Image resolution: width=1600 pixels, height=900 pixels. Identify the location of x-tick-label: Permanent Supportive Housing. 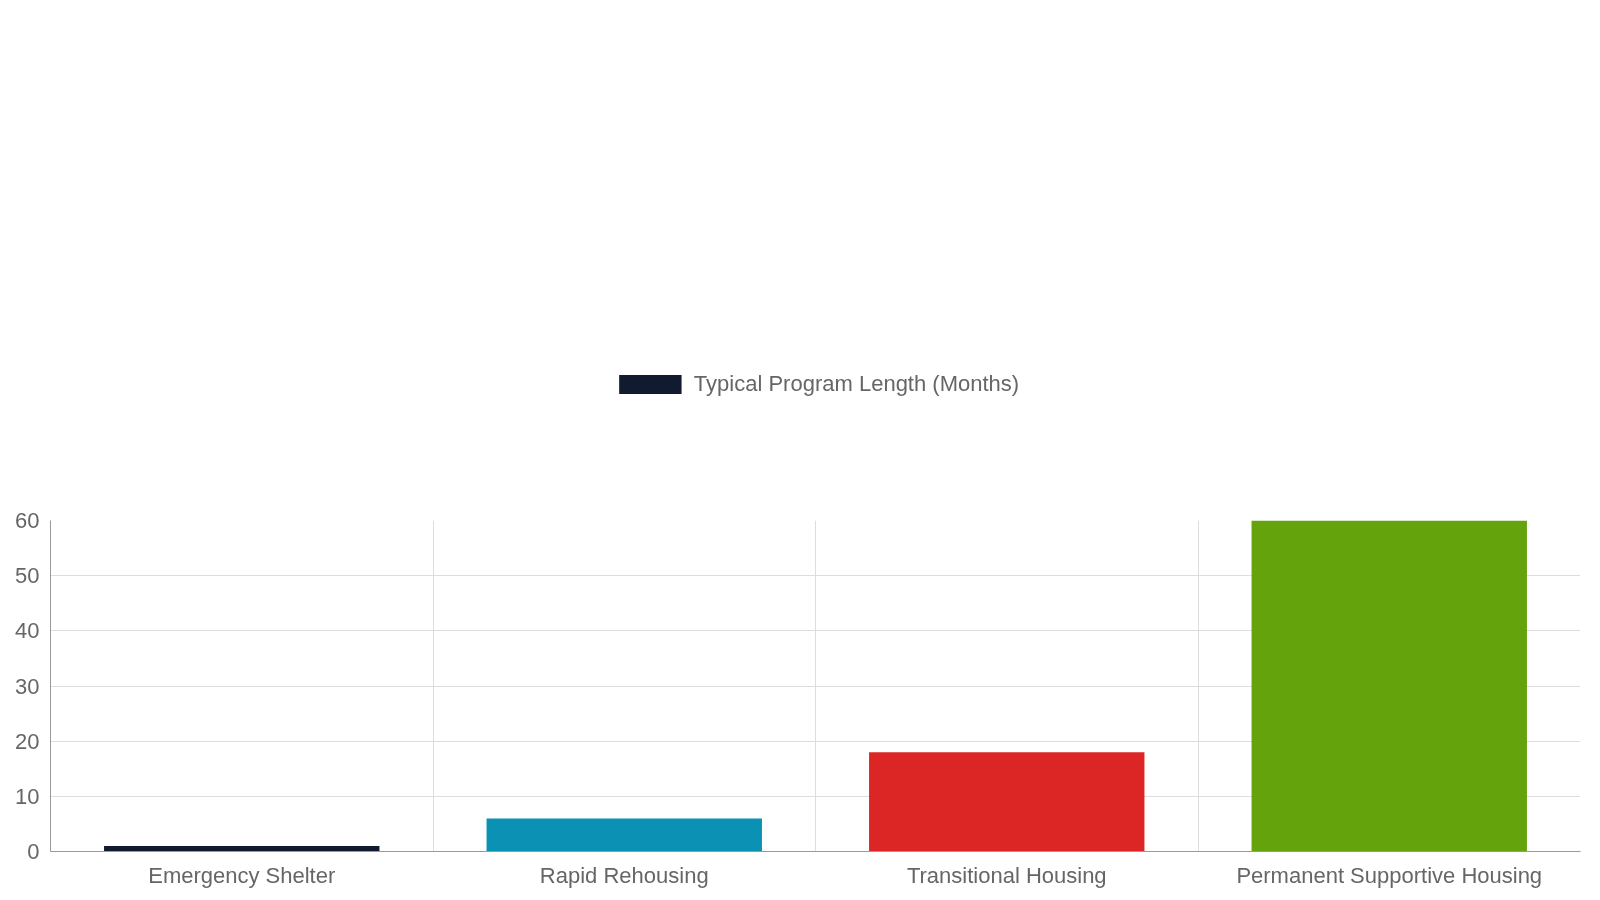
(1389, 875).